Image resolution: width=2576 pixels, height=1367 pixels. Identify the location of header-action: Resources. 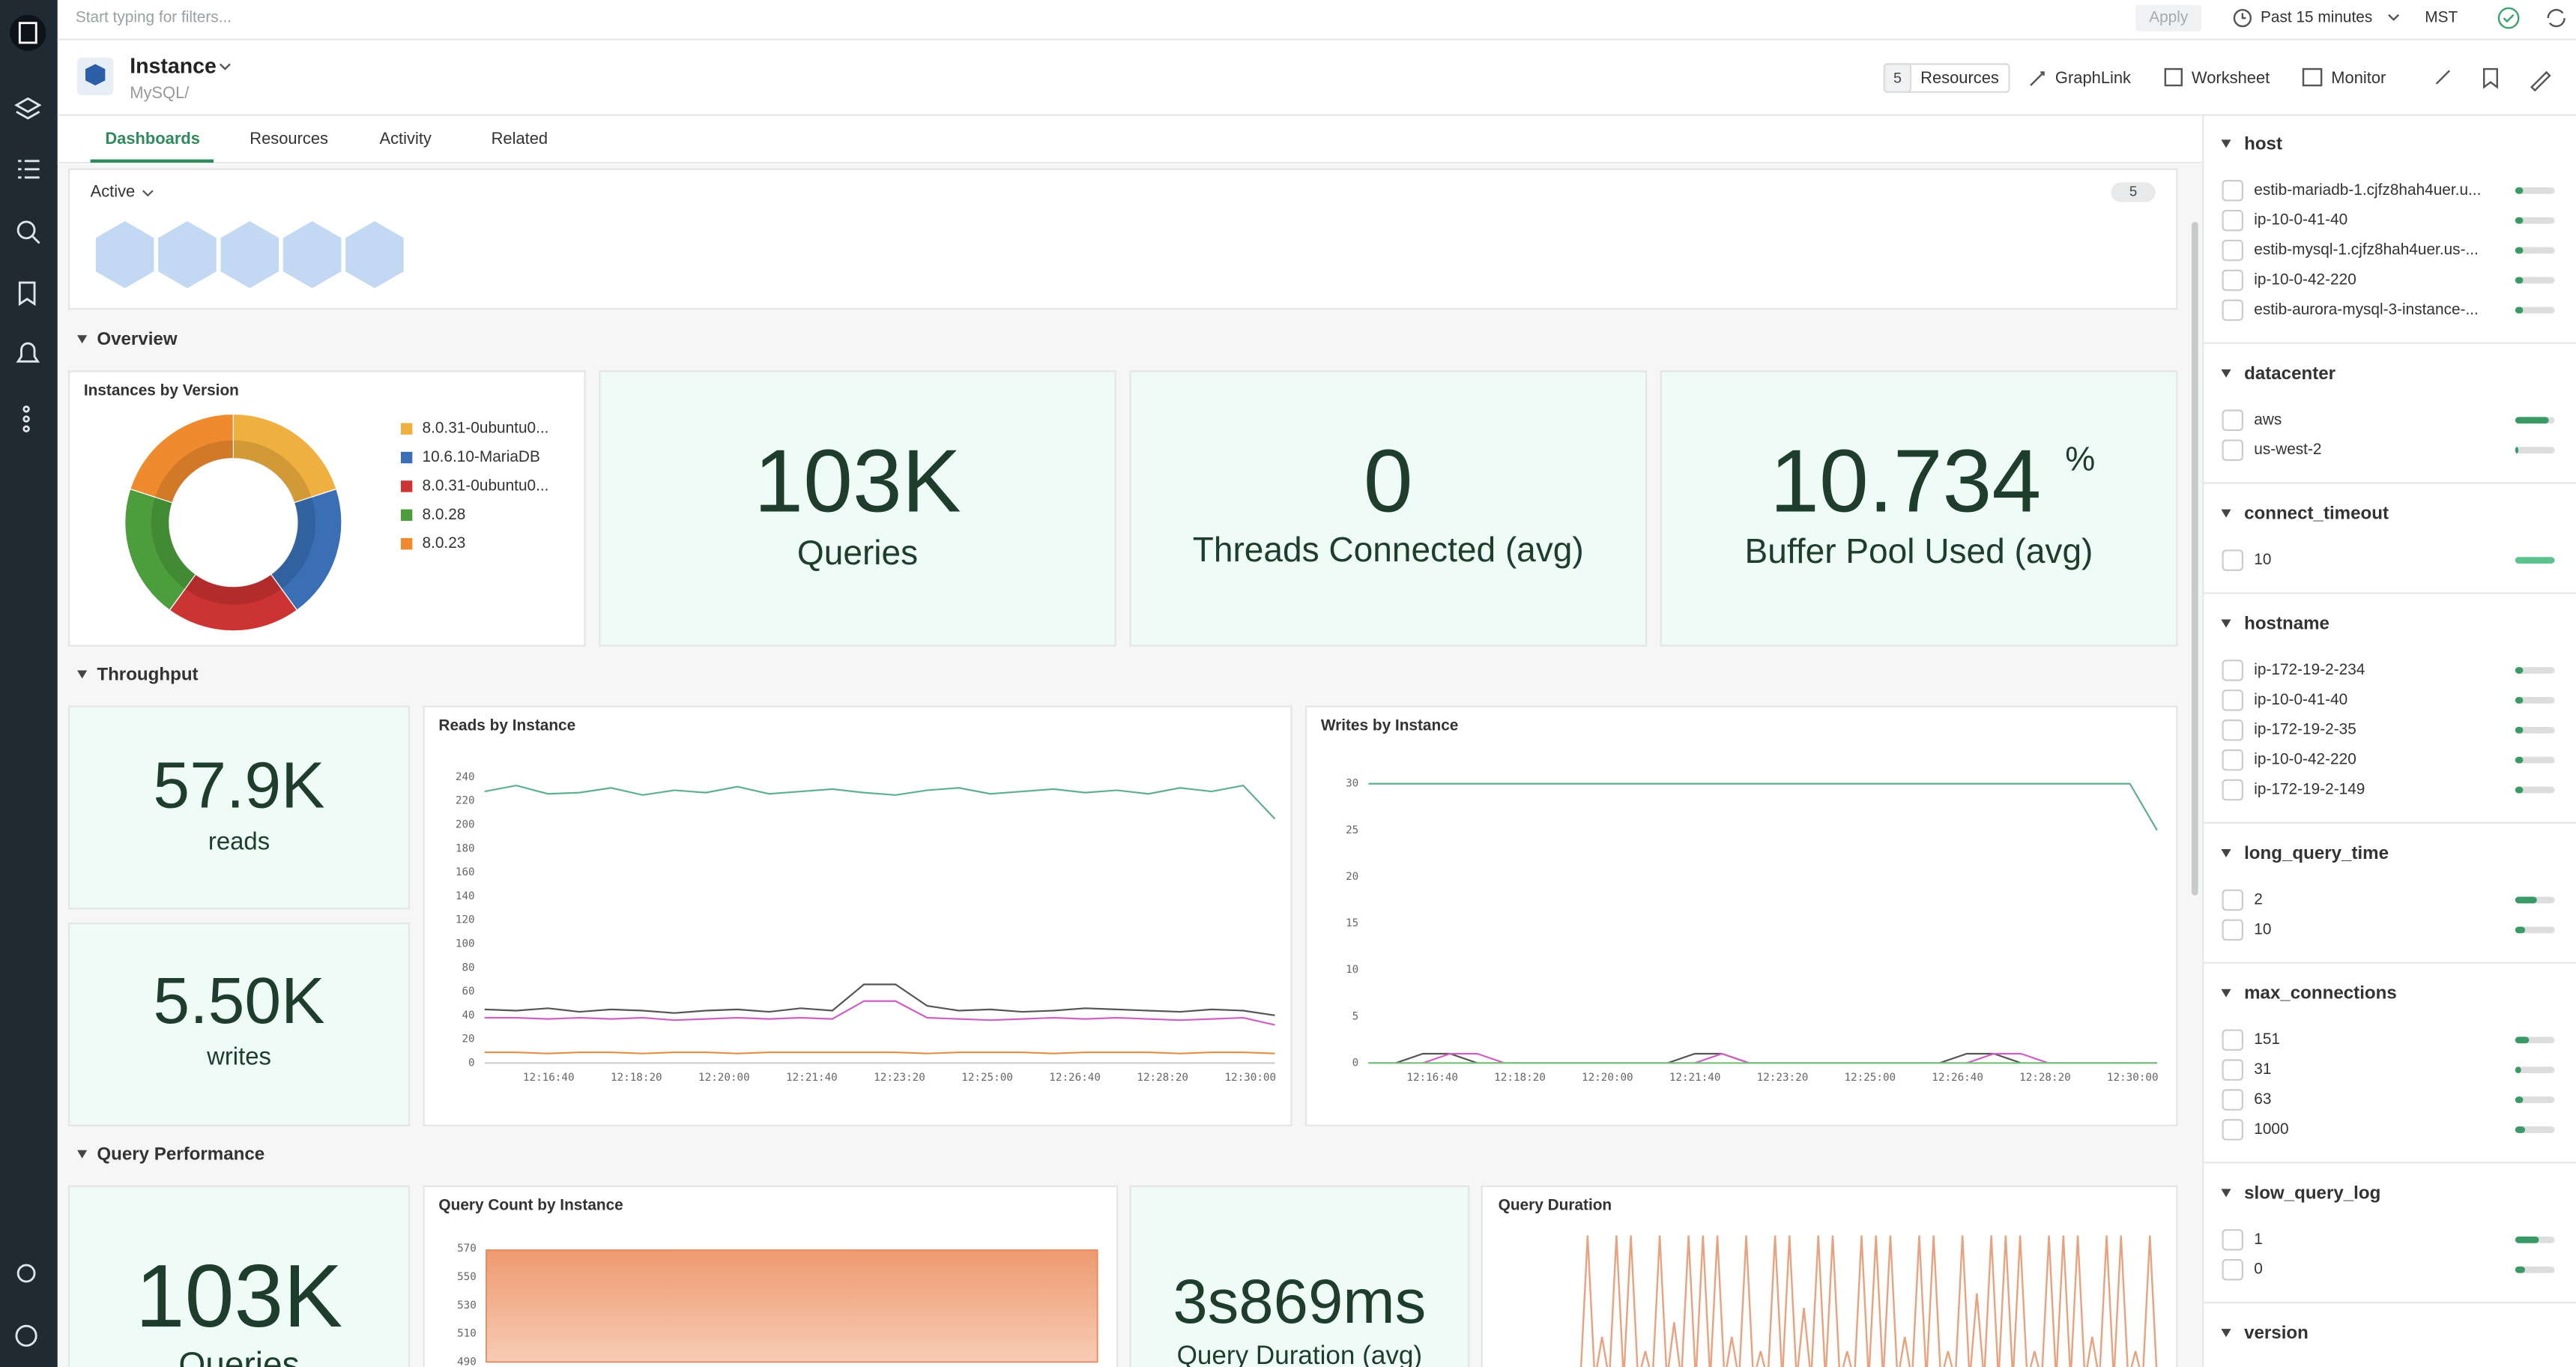
(1959, 77).